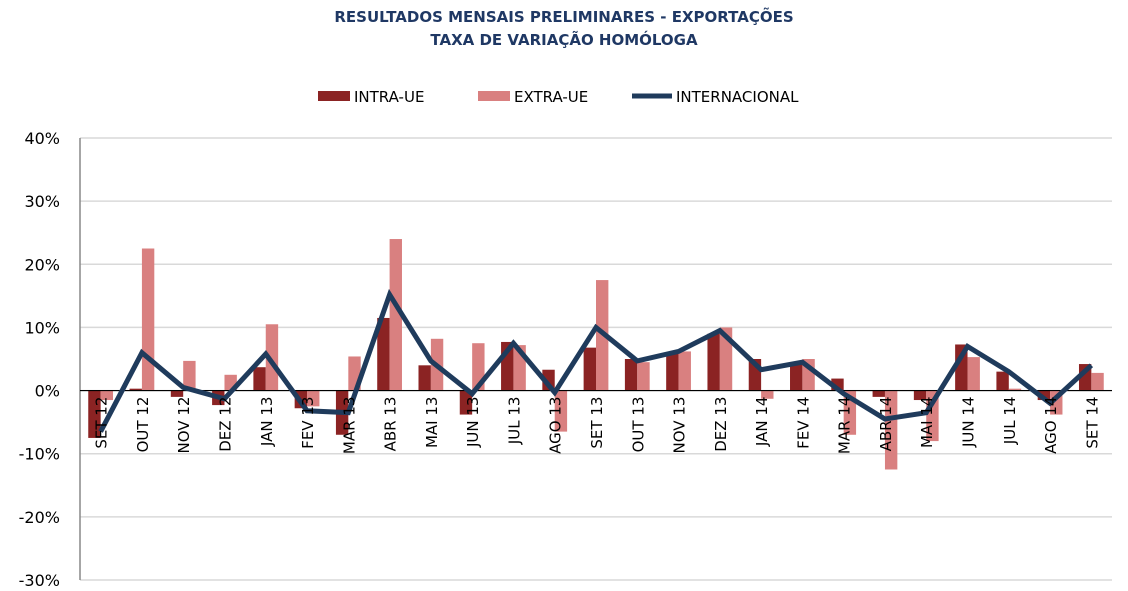 The width and height of the screenshot is (1128, 591). What do you see at coordinates (349, 425) in the screenshot?
I see `x-tick-label: MAR 13` at bounding box center [349, 425].